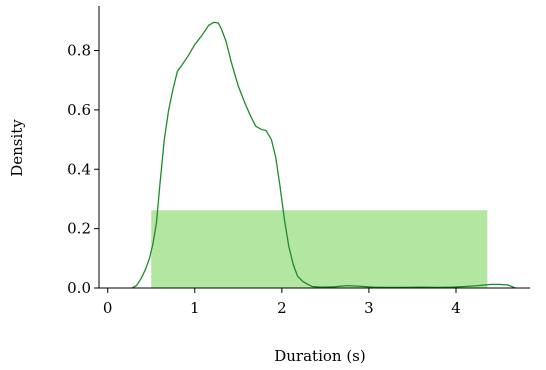 Image resolution: width=546 pixels, height=370 pixels. I want to click on x-axis-title: Duration (s), so click(320, 356).